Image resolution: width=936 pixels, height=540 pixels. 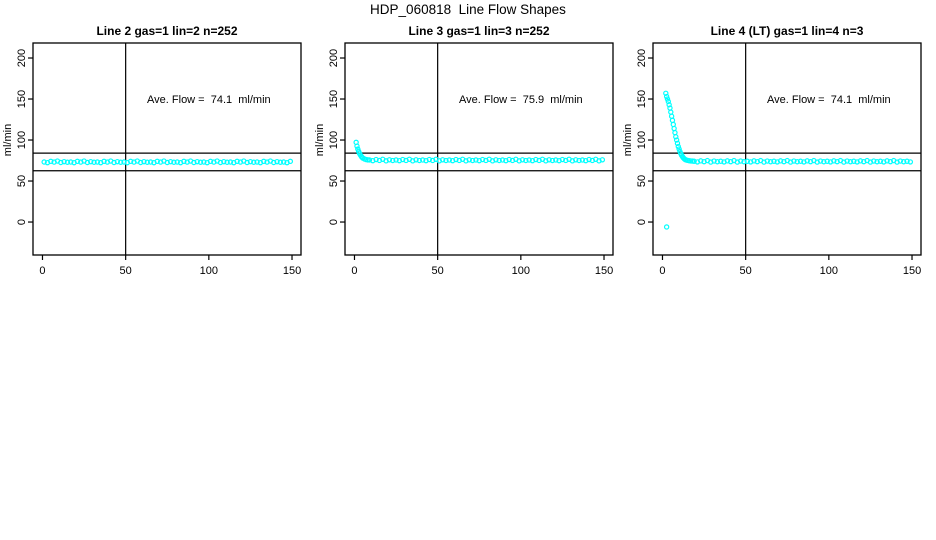 I want to click on panel-line3-title: Line 3 gas=1 lin=3 n=252, so click(x=479, y=31).